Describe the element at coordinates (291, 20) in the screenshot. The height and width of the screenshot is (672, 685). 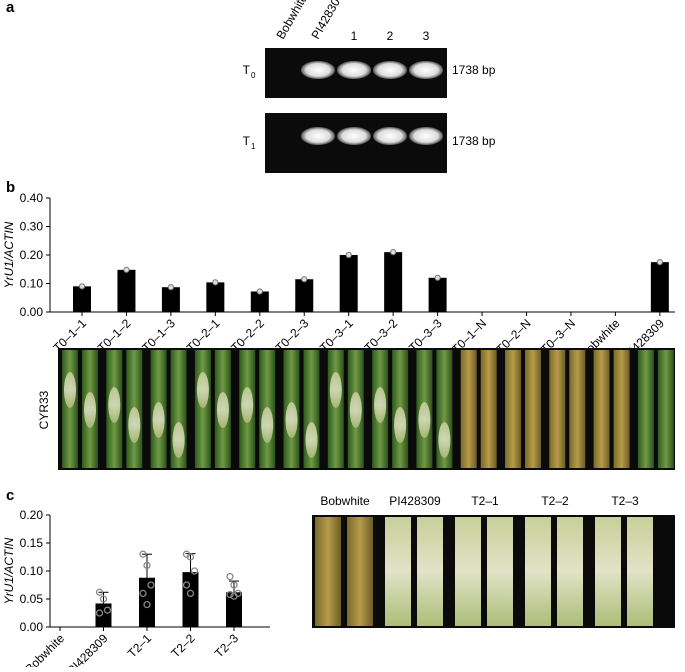
I see `lane-label: Bobwhite` at that location.